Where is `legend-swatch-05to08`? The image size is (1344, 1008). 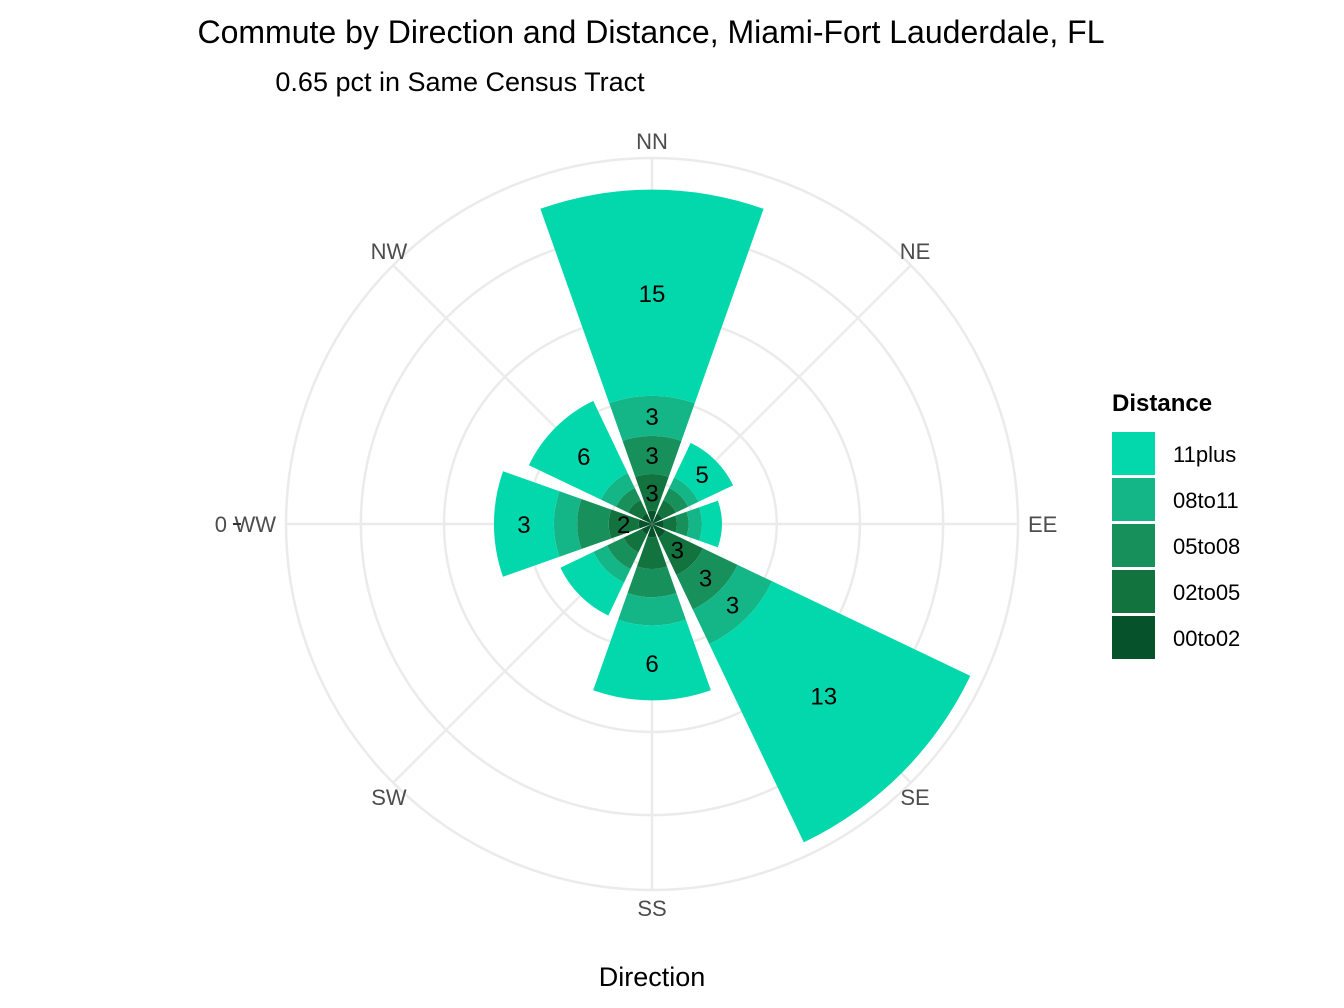
legend-swatch-05to08 is located at coordinates (1133, 545).